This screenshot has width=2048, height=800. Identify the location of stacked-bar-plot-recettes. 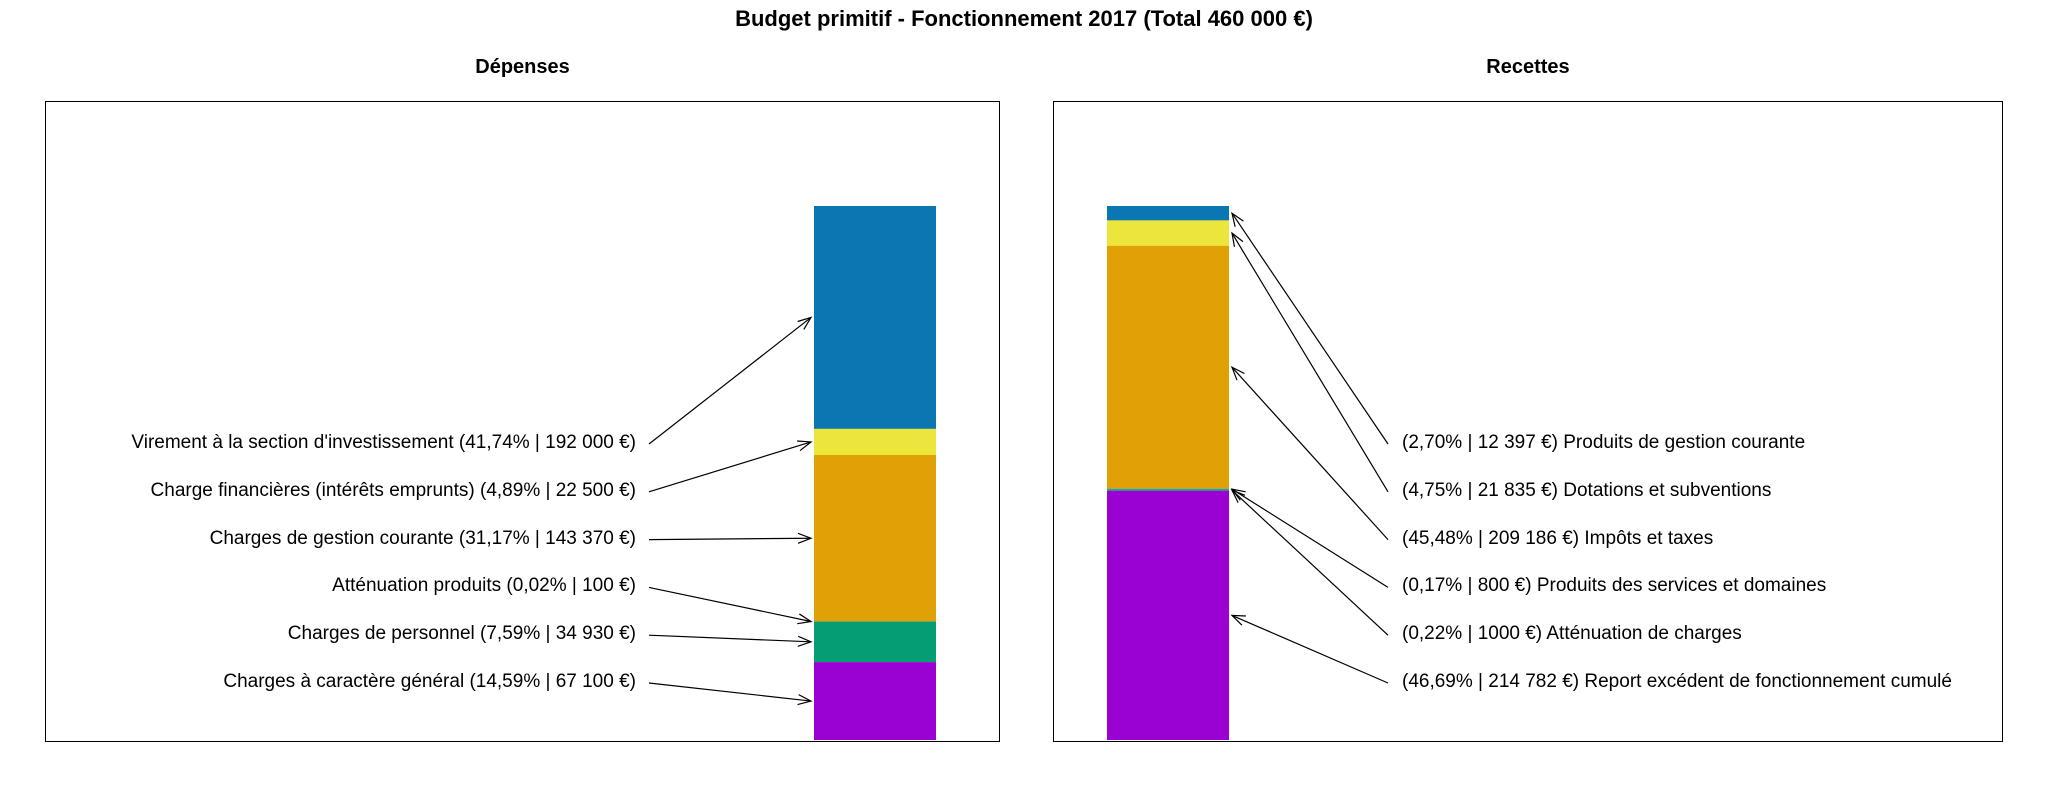
(1248, 473).